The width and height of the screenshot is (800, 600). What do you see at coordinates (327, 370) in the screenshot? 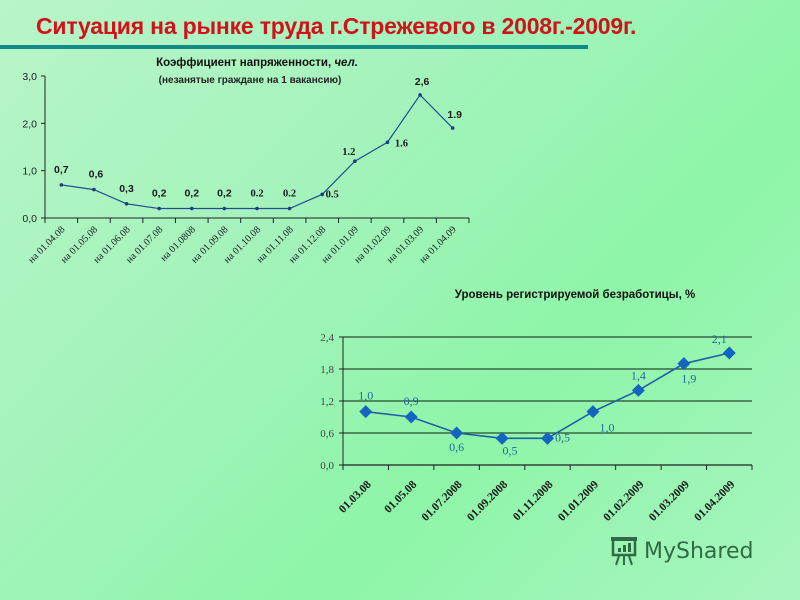
I see `chart2-y-tick-label: 1,8` at bounding box center [327, 370].